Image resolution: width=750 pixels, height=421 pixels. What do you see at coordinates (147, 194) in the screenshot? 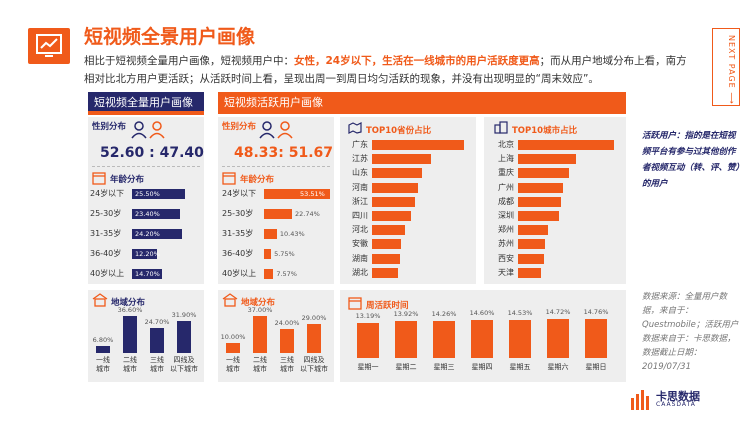
I see `age-bar-value: 25.50%` at bounding box center [147, 194].